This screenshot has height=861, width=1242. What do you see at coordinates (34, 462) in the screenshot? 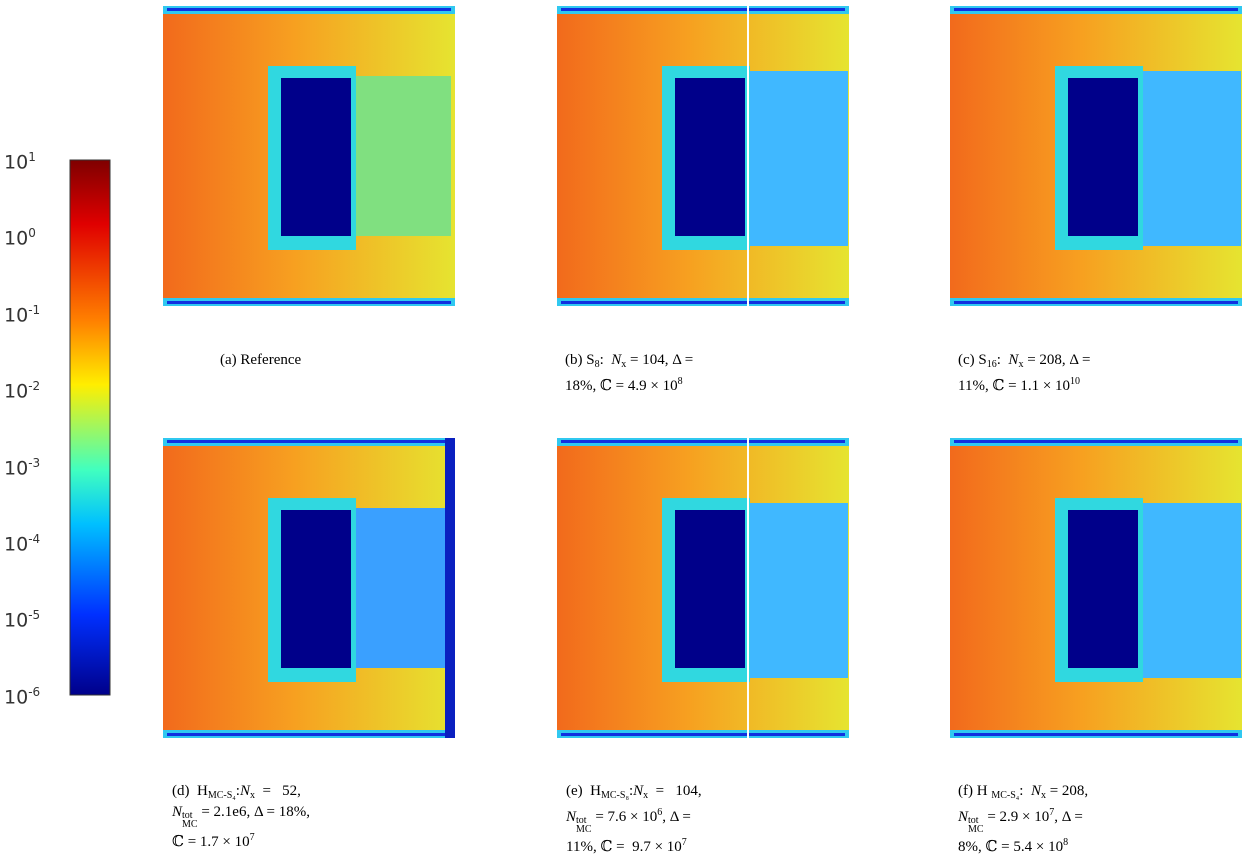
I see `label-exponent: -3` at bounding box center [34, 462].